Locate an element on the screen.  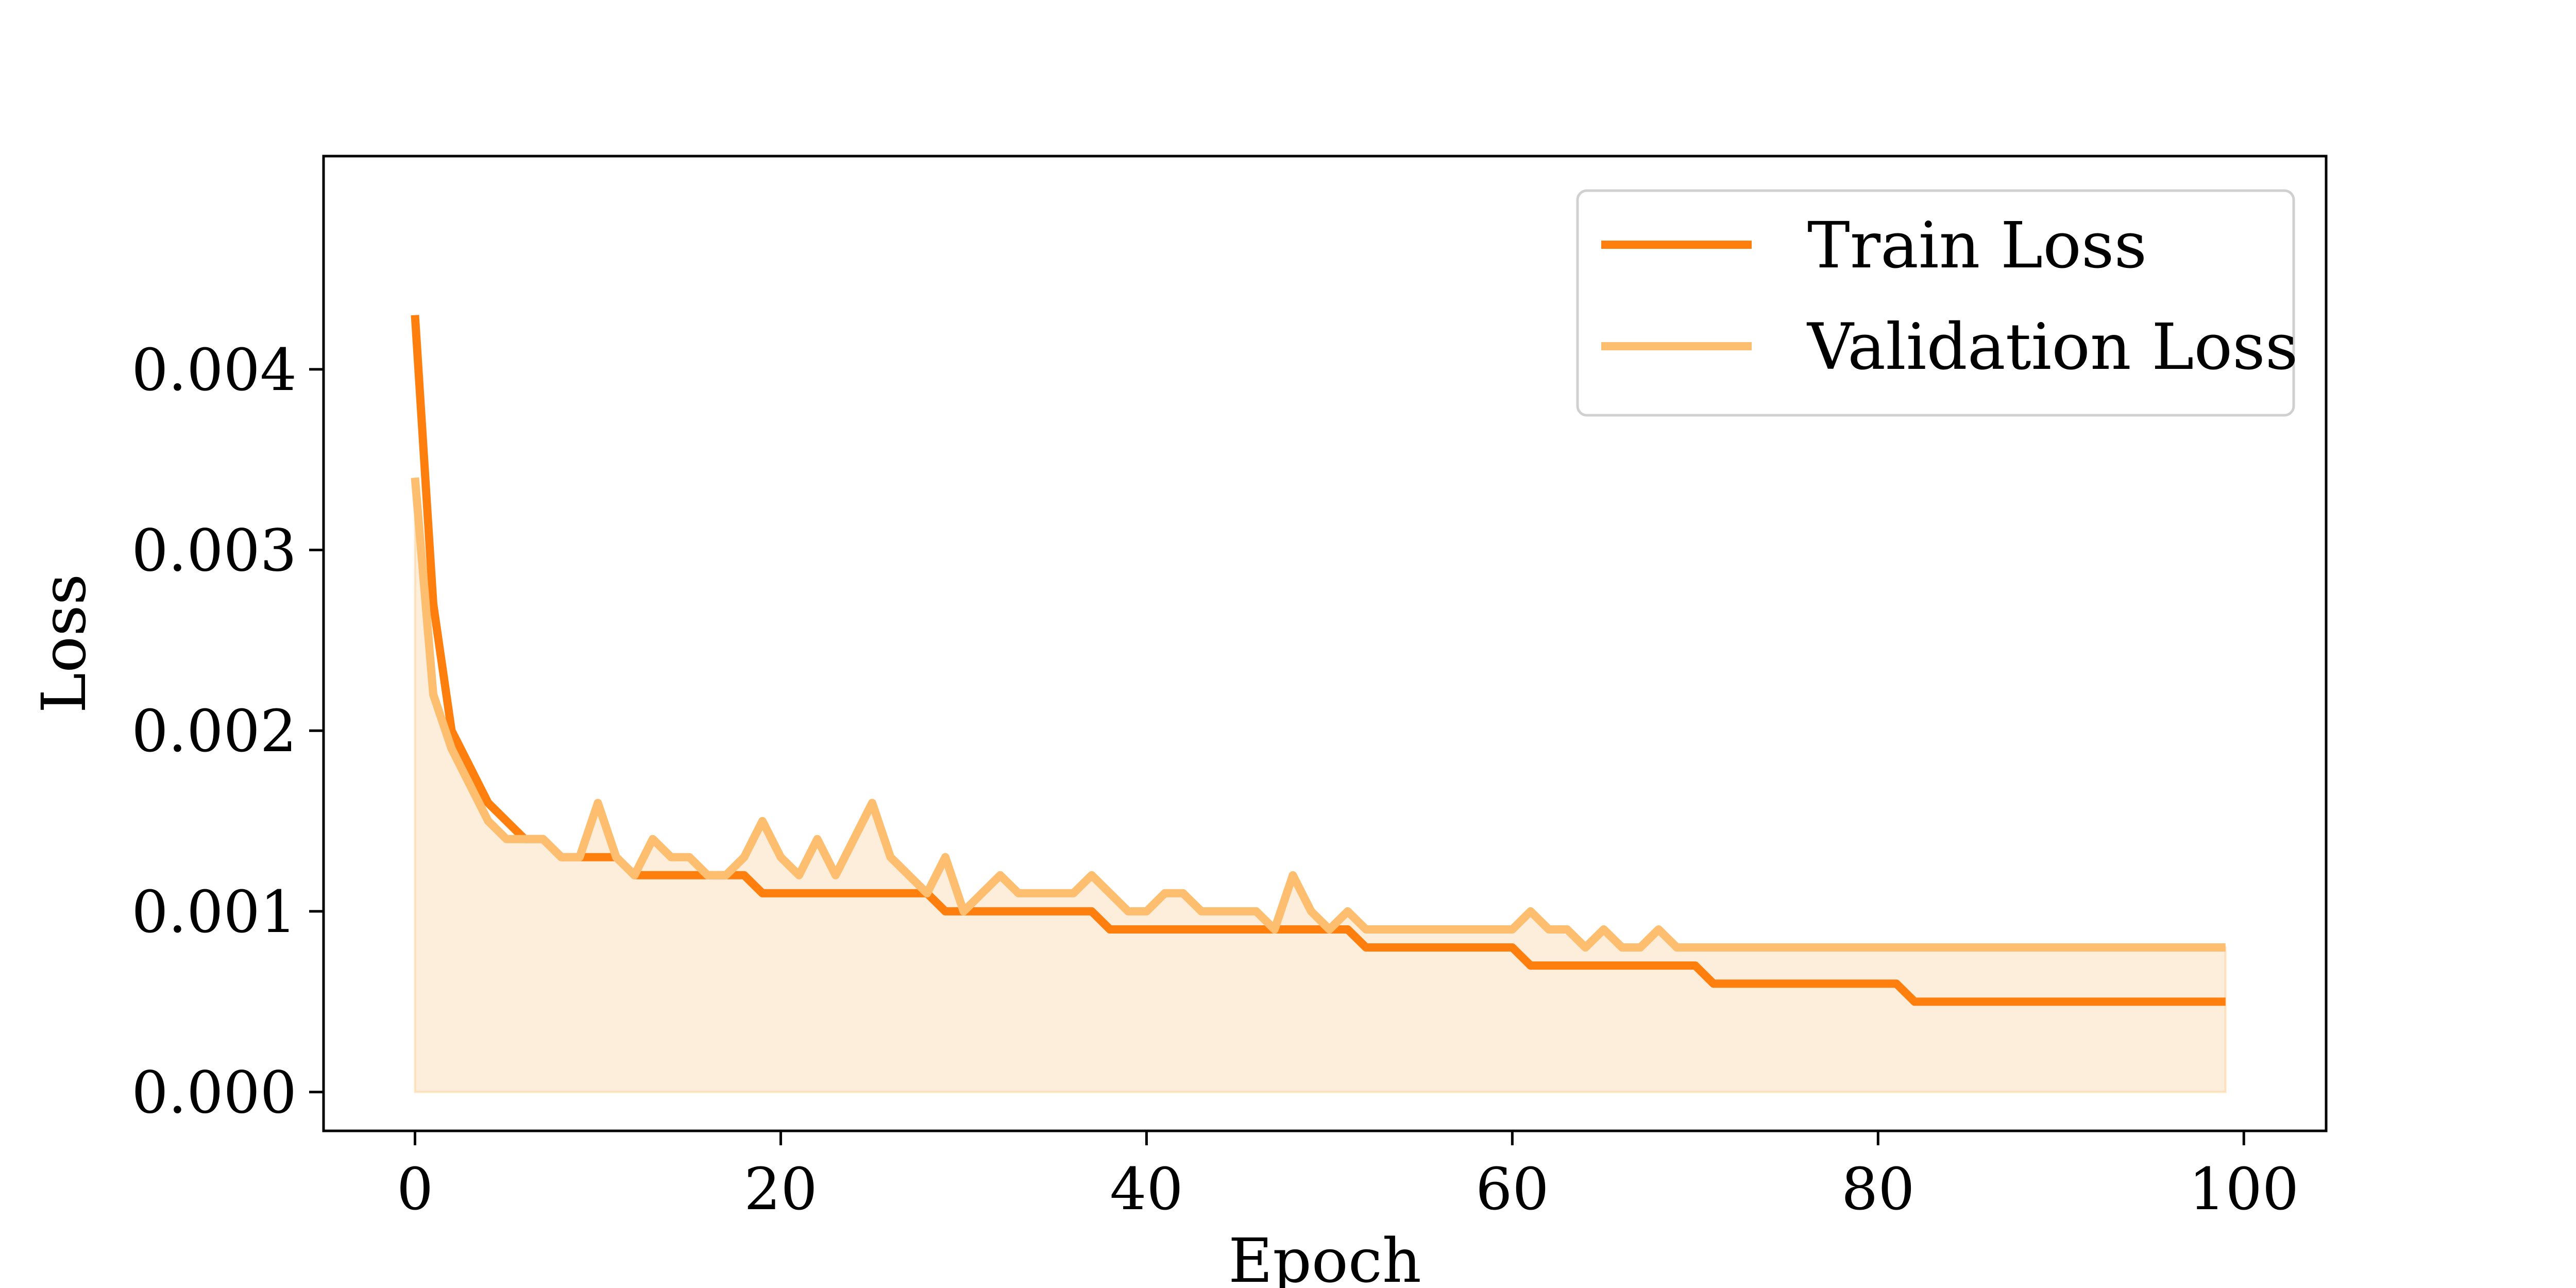
y-axis: 0.000 0.001 0.002 0.003 0.004 is located at coordinates (227, 732).